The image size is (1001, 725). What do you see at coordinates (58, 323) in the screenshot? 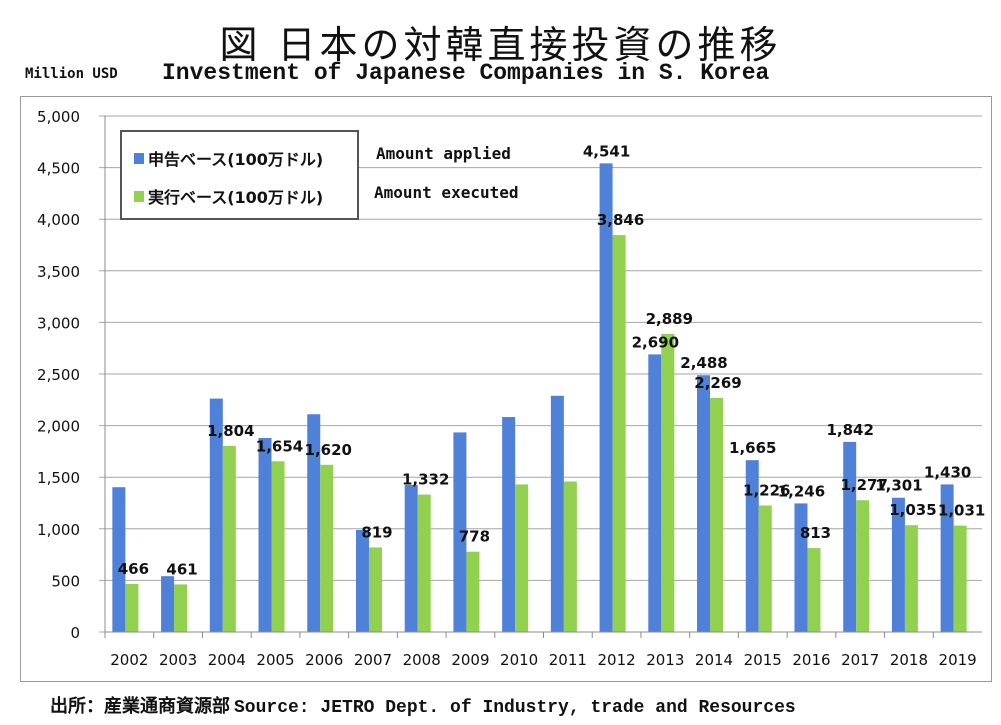
I see `y-tick-label: 3,000` at bounding box center [58, 323].